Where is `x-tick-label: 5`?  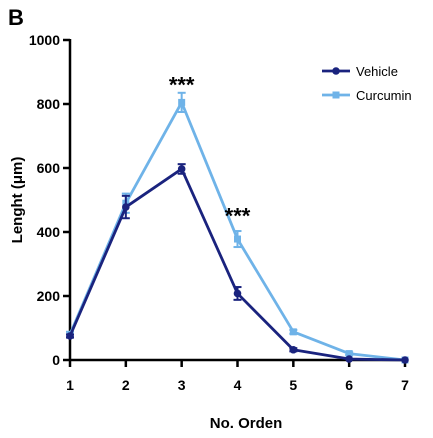
x-tick-label: 5 is located at coordinates (293, 385).